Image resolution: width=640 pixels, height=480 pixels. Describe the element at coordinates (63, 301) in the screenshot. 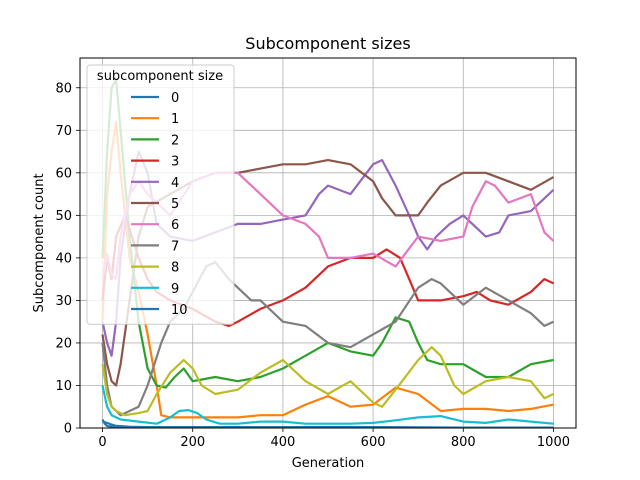

I see `y-tick-label: 30` at that location.